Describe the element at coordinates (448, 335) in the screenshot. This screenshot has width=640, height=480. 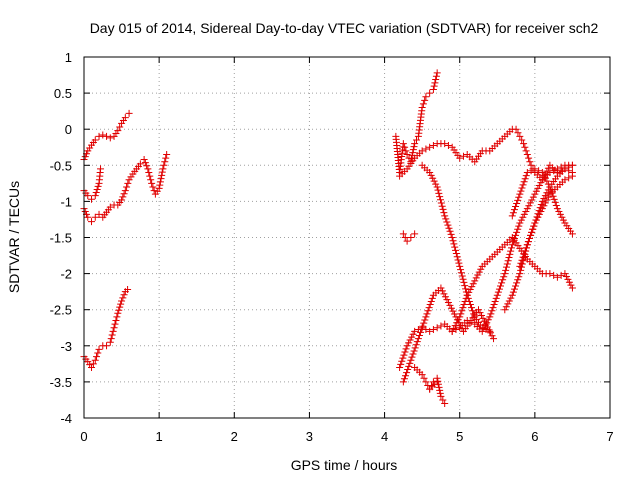
I see `series-track-j` at that location.